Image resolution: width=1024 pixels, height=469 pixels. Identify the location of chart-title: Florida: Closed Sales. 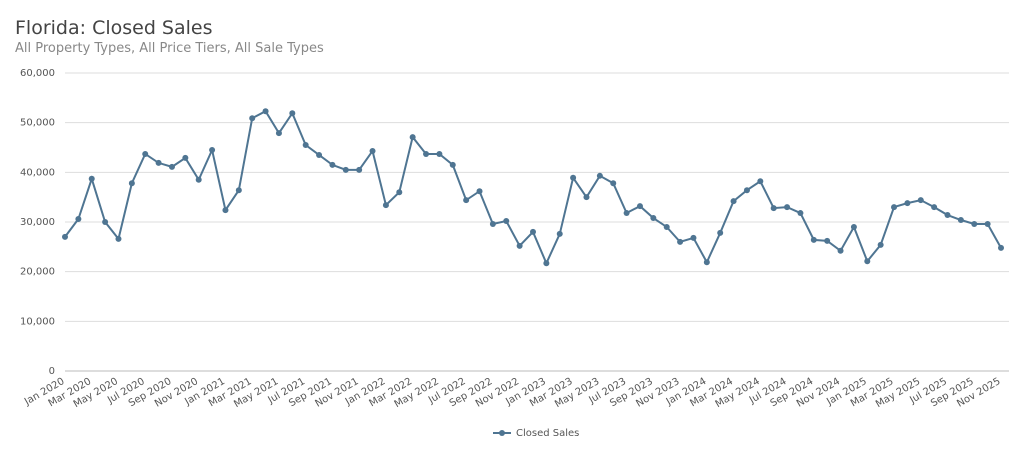
(114, 28).